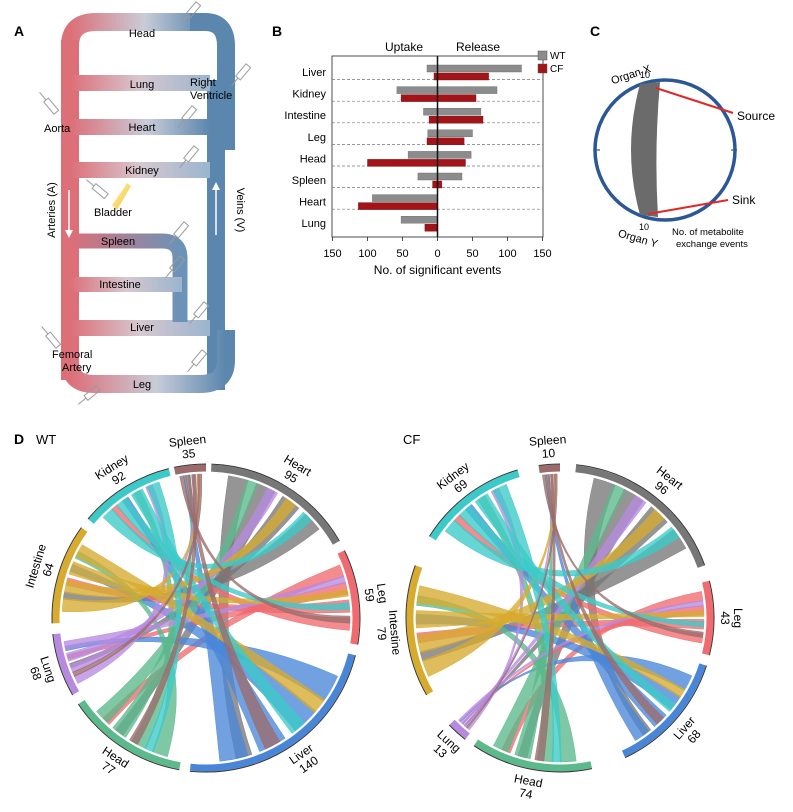 The height and width of the screenshot is (812, 793). What do you see at coordinates (142, 328) in the screenshot?
I see `organ-label-liver: Liver` at bounding box center [142, 328].